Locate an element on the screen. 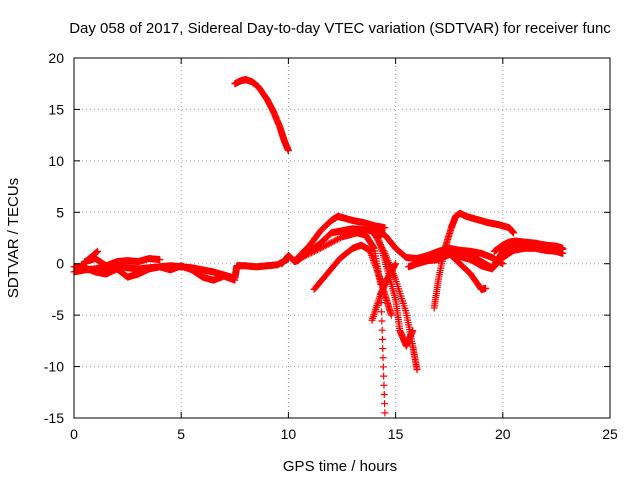  series-high-arc is located at coordinates (261, 115).